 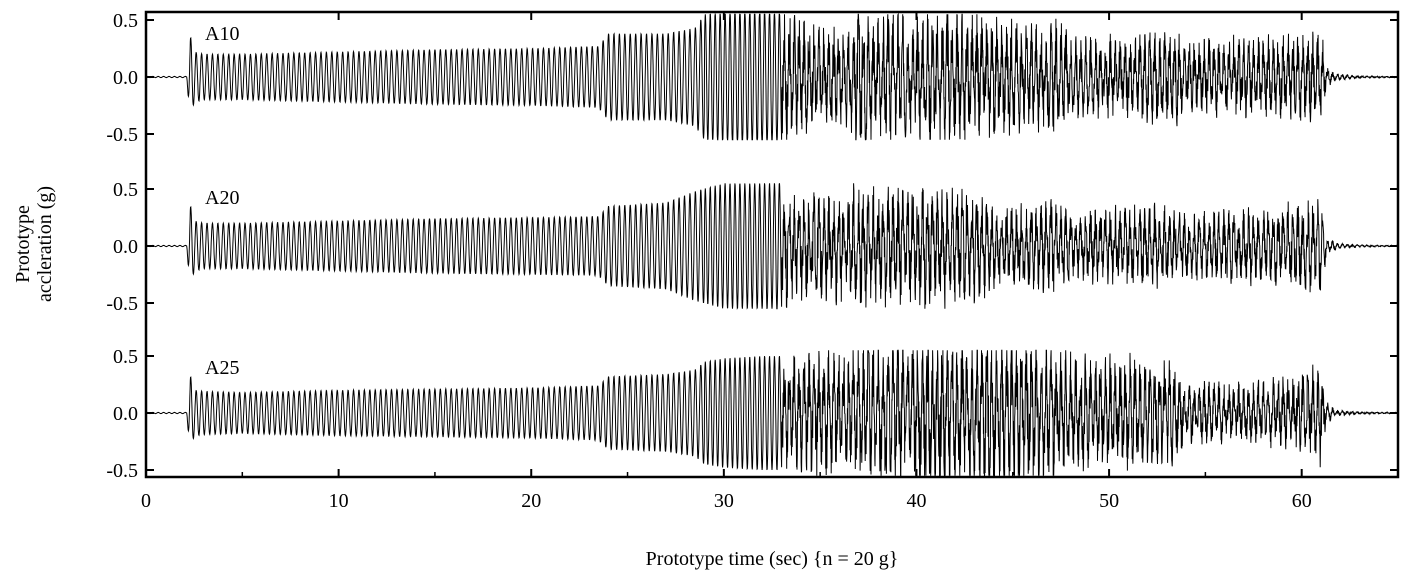 I want to click on series-label-a20: A20, so click(x=222, y=198).